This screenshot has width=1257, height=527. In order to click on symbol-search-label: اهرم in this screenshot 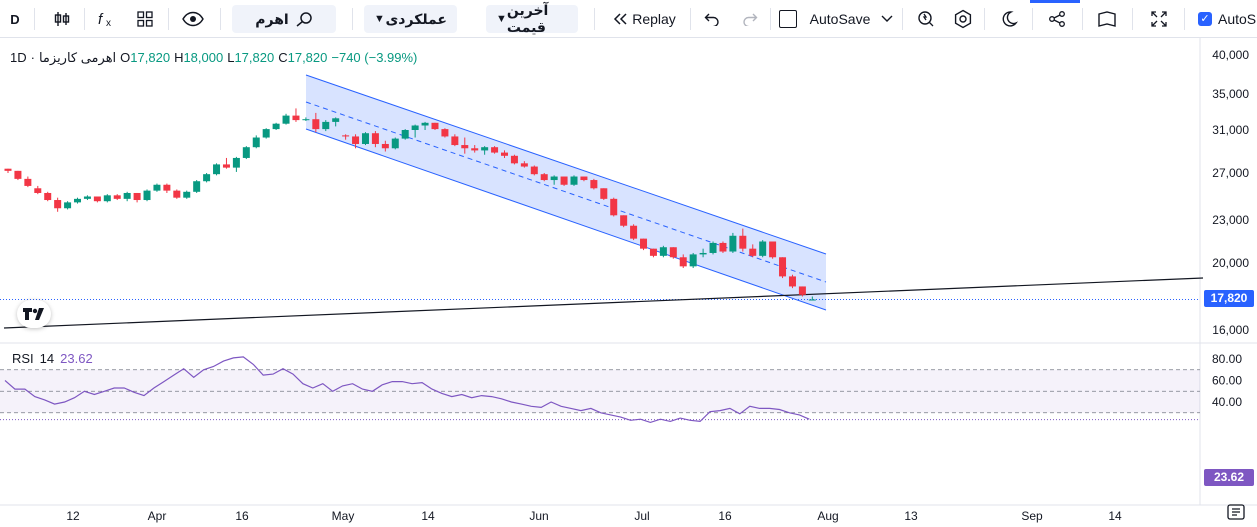, I will do `click(272, 18)`.